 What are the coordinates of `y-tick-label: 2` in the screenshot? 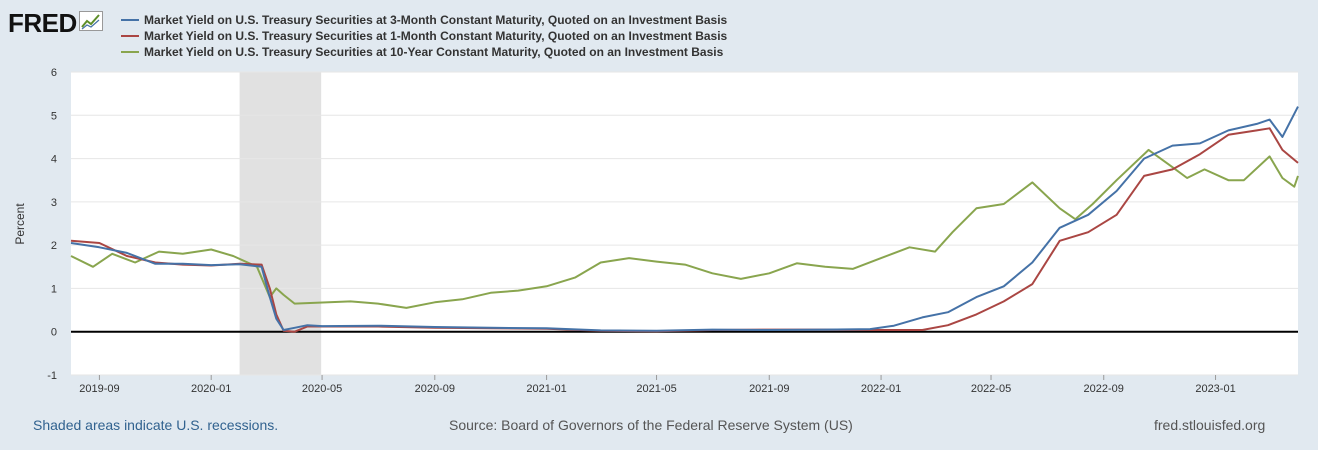 It's located at (54, 246).